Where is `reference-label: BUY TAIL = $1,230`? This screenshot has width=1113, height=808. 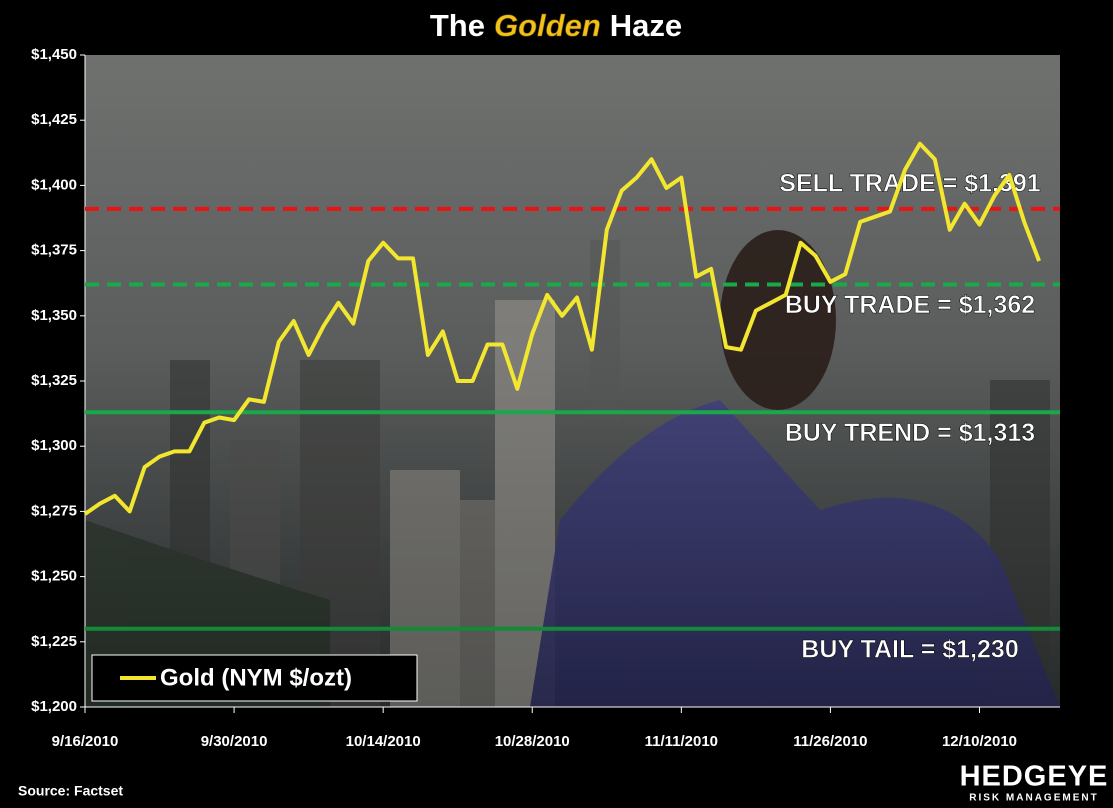
reference-label: BUY TAIL = $1,230 is located at coordinates (909, 649).